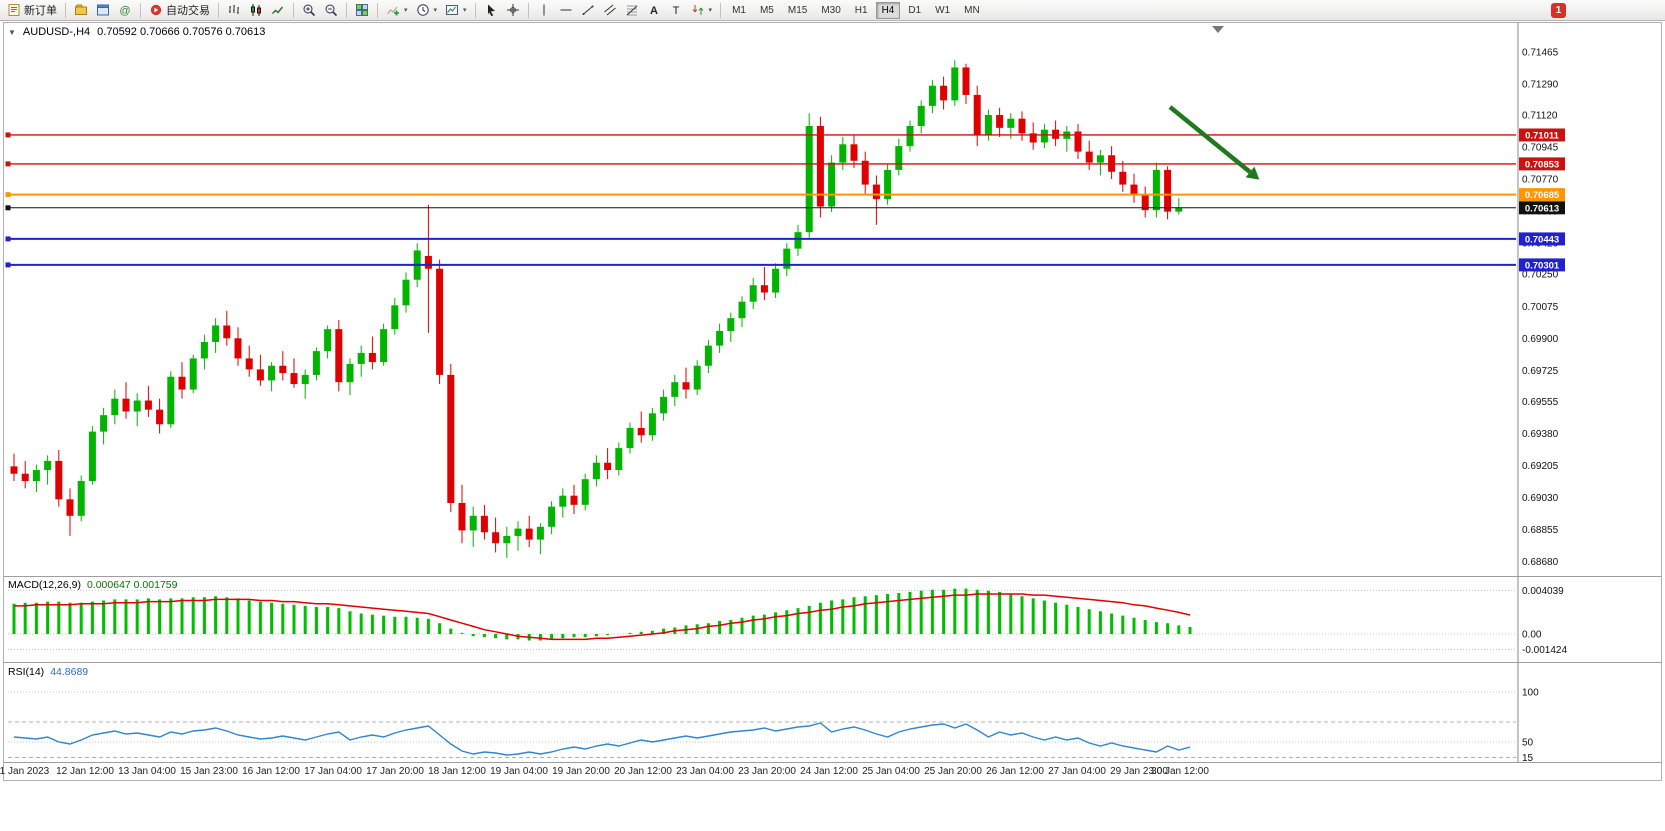  I want to click on hline-icon, so click(566, 10).